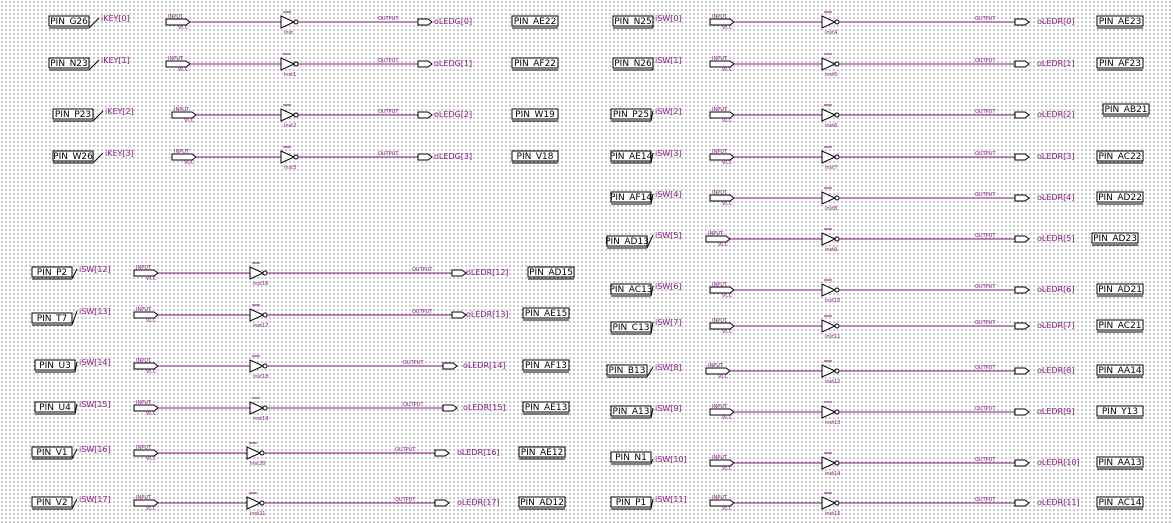 The height and width of the screenshot is (523, 1173). Describe the element at coordinates (1120, 326) in the screenshot. I see `output-pin-box: PIN_AC21` at that location.